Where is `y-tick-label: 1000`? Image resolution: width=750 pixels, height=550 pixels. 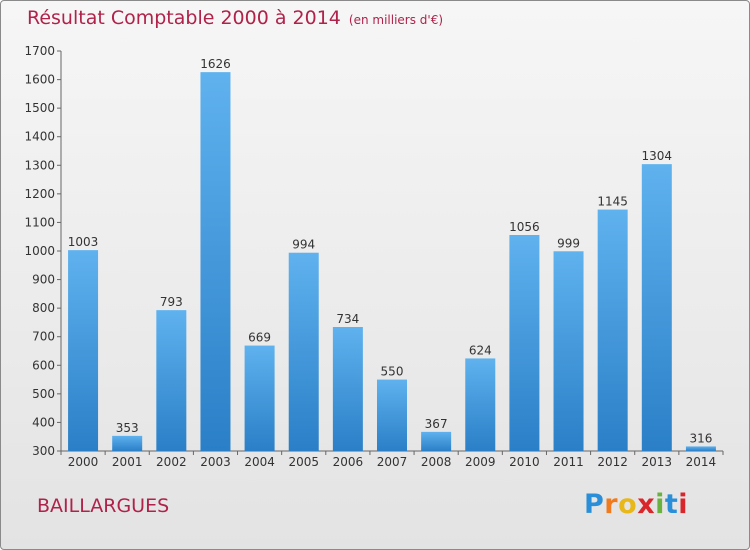 y-tick-label: 1000 is located at coordinates (39, 251).